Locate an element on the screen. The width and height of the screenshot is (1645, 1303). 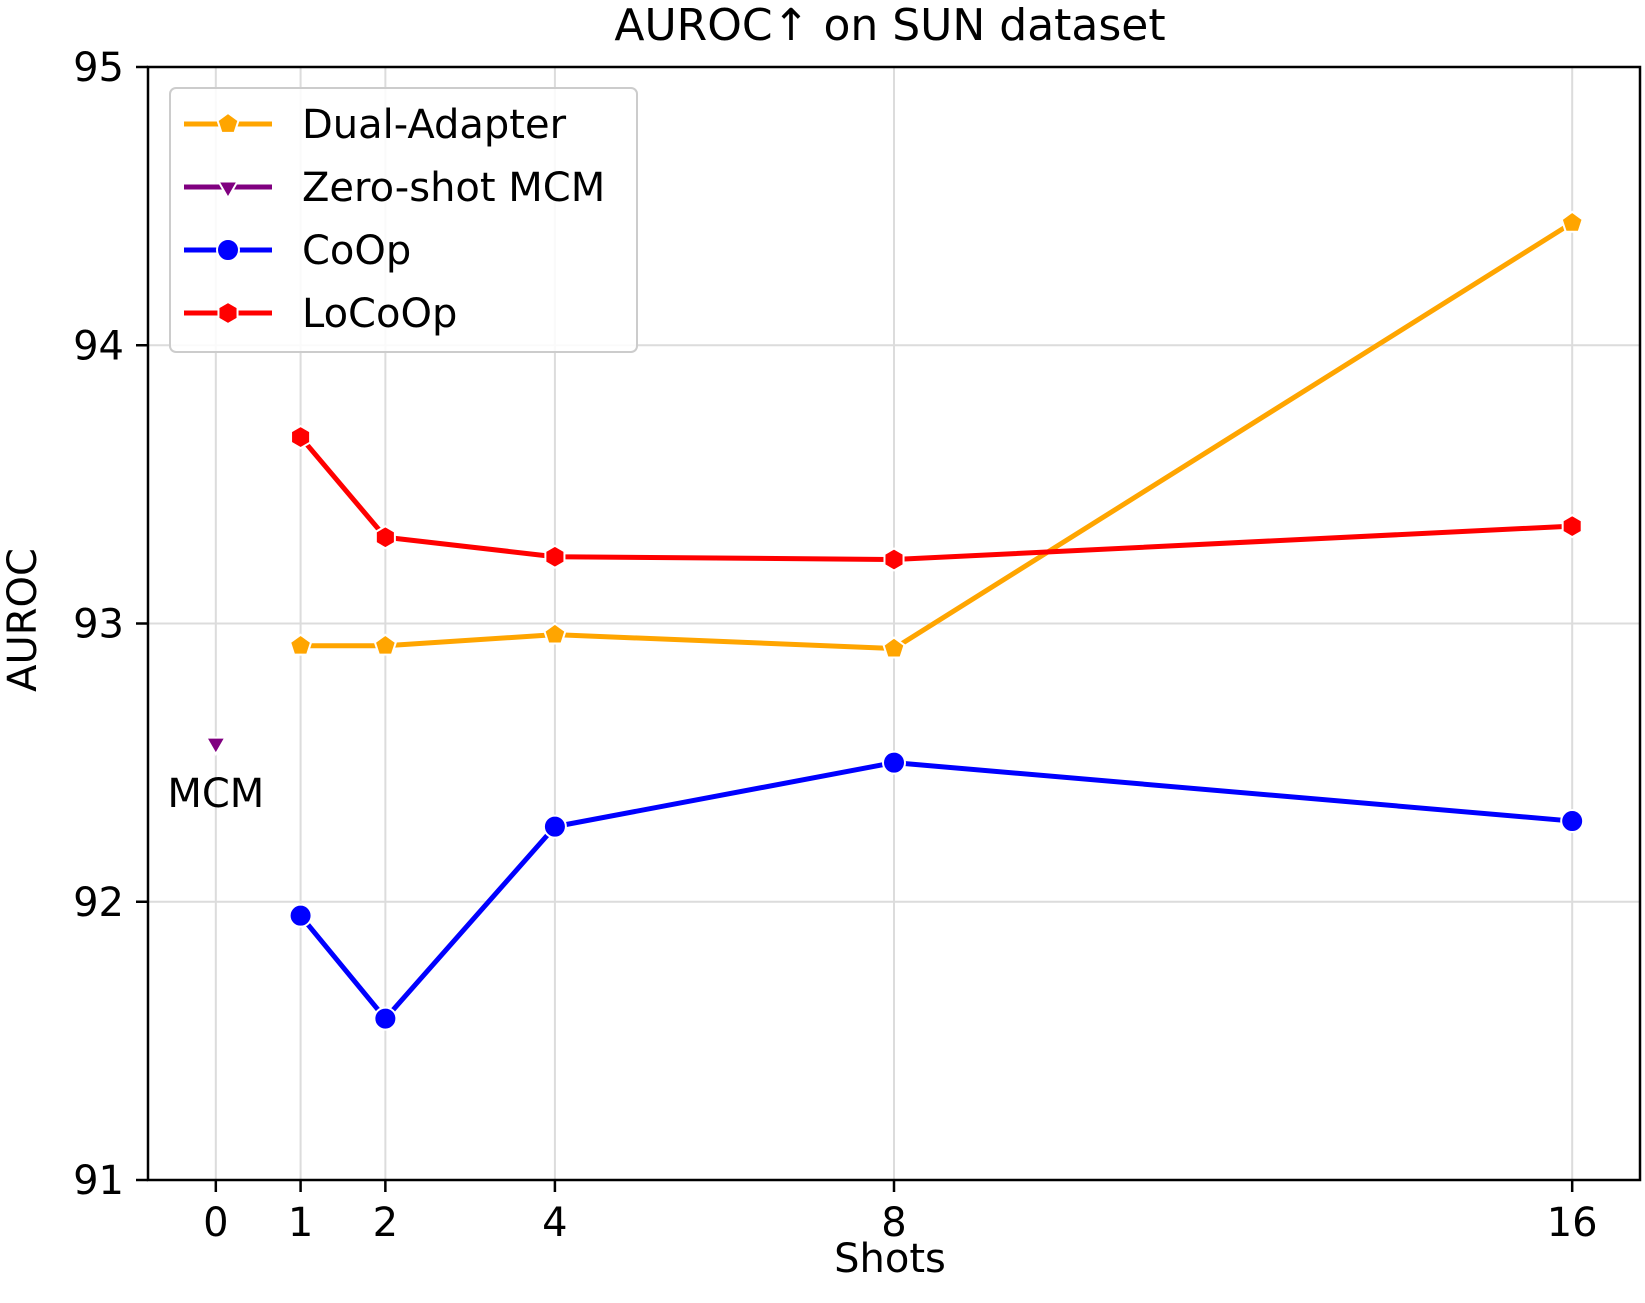
x-tick-label: 8 is located at coordinates (893, 1223).